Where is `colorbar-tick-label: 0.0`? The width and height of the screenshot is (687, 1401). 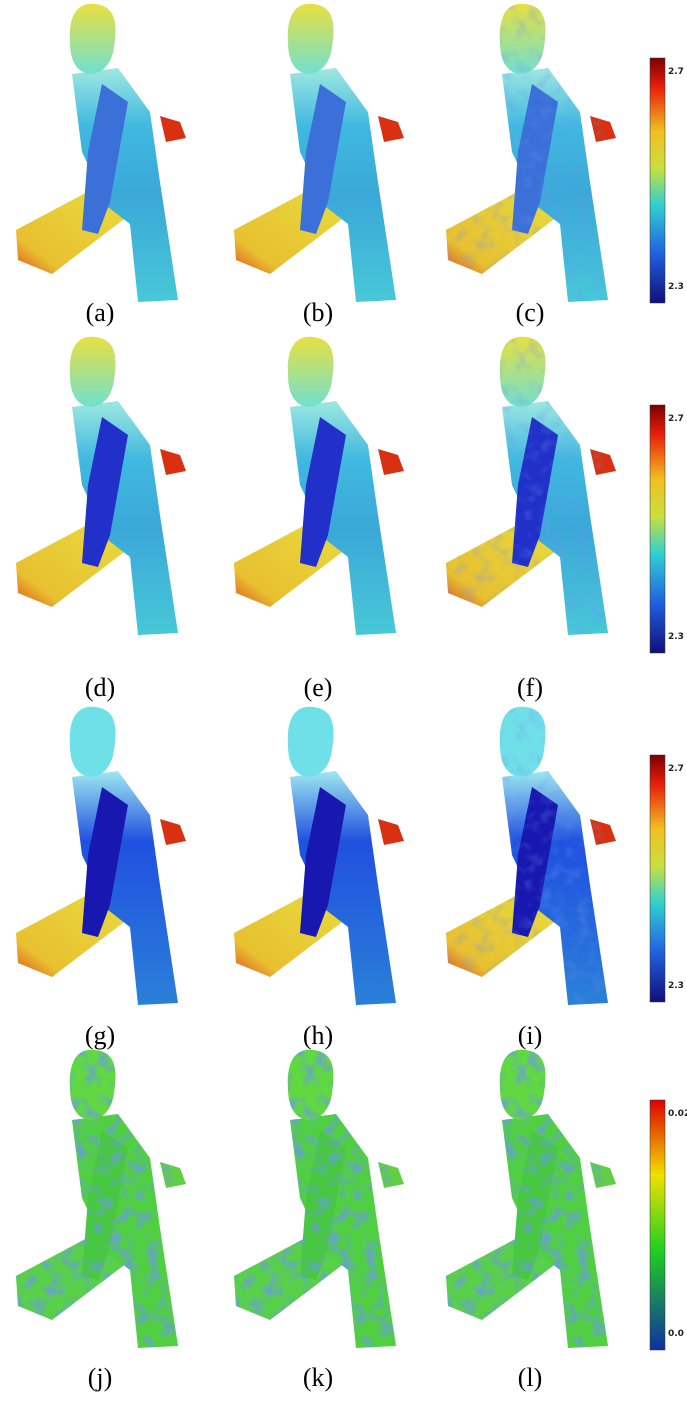 colorbar-tick-label: 0.0 is located at coordinates (676, 1334).